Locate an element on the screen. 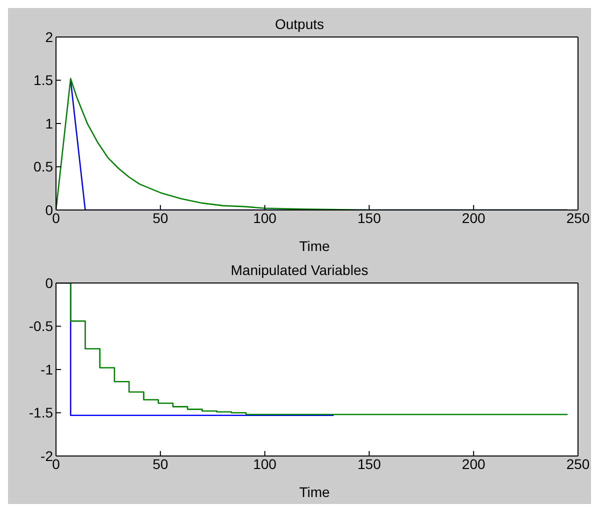  y-tick-label: 0.5 is located at coordinates (44, 166).